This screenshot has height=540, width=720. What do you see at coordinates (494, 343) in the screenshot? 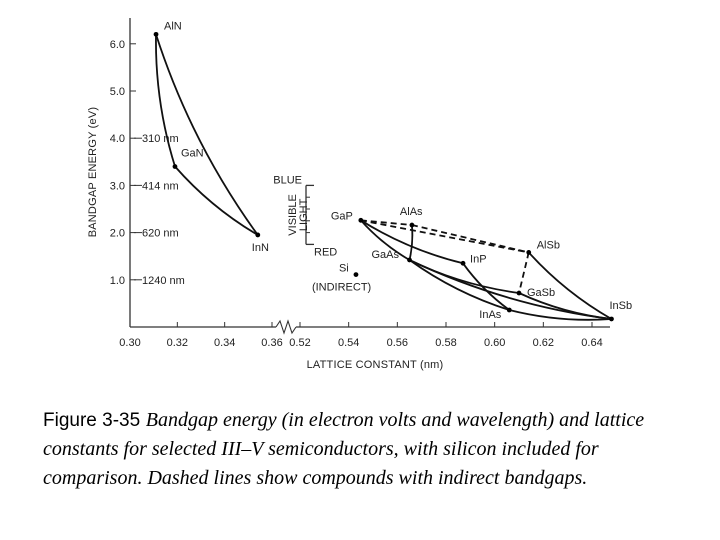
I see `x-tick-label: 0.60` at bounding box center [494, 343].